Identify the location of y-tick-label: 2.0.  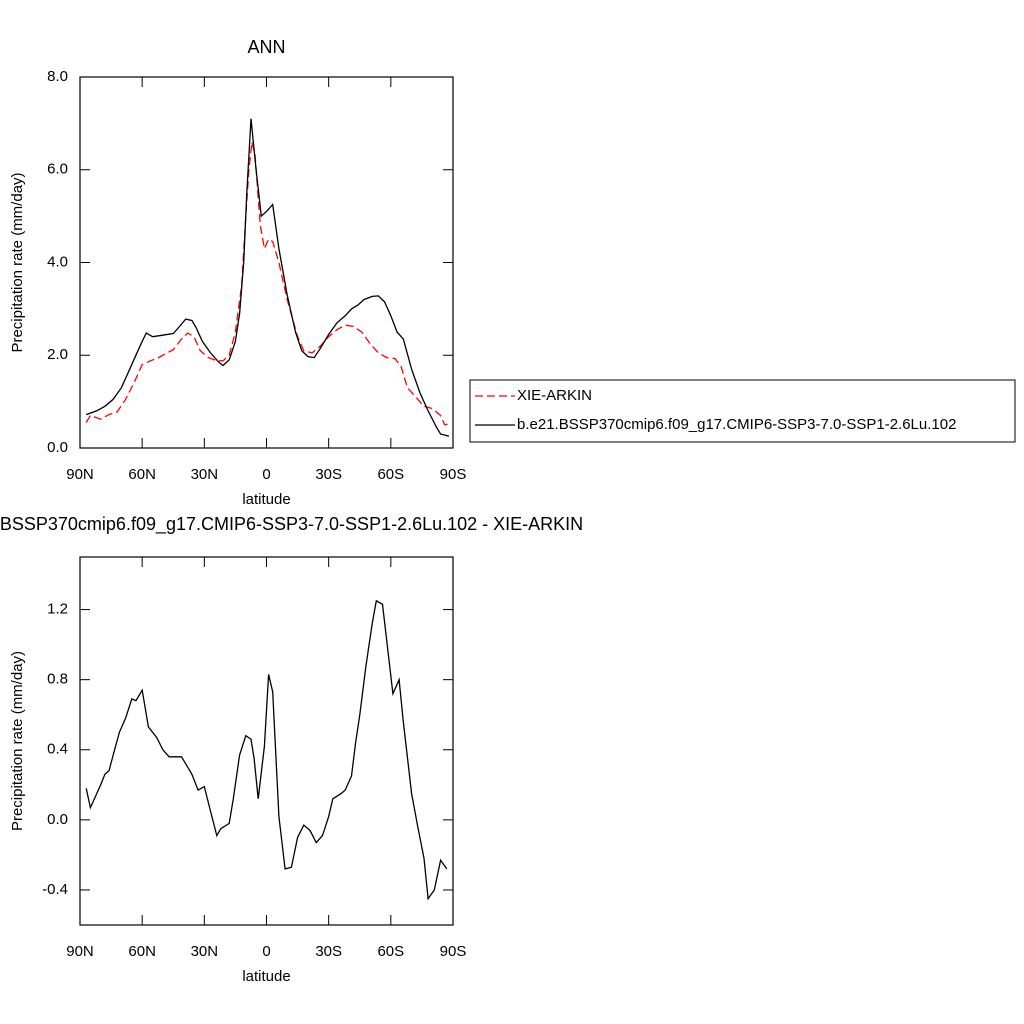
(57, 354).